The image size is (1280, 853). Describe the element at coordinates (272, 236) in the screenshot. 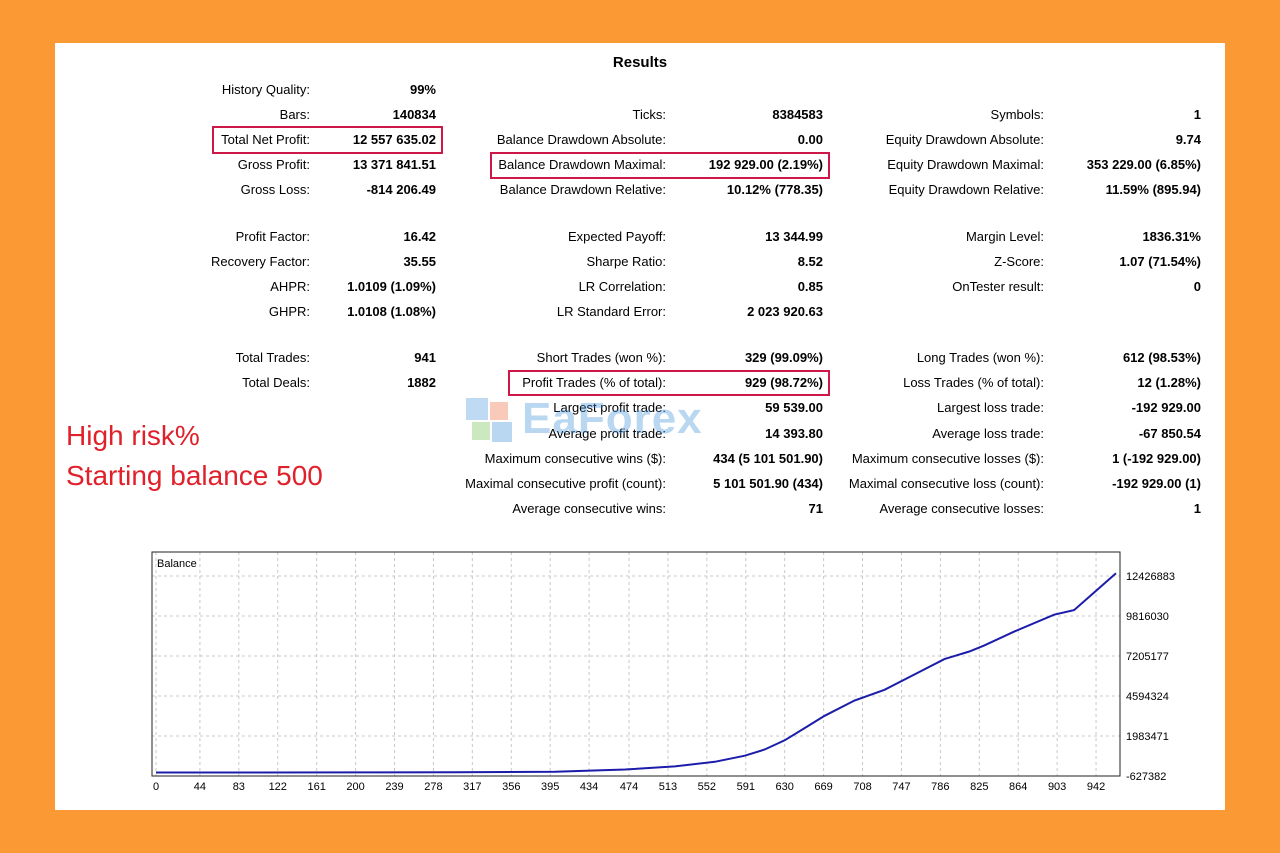

I see `col1-label-5: Profit Factor:` at that location.